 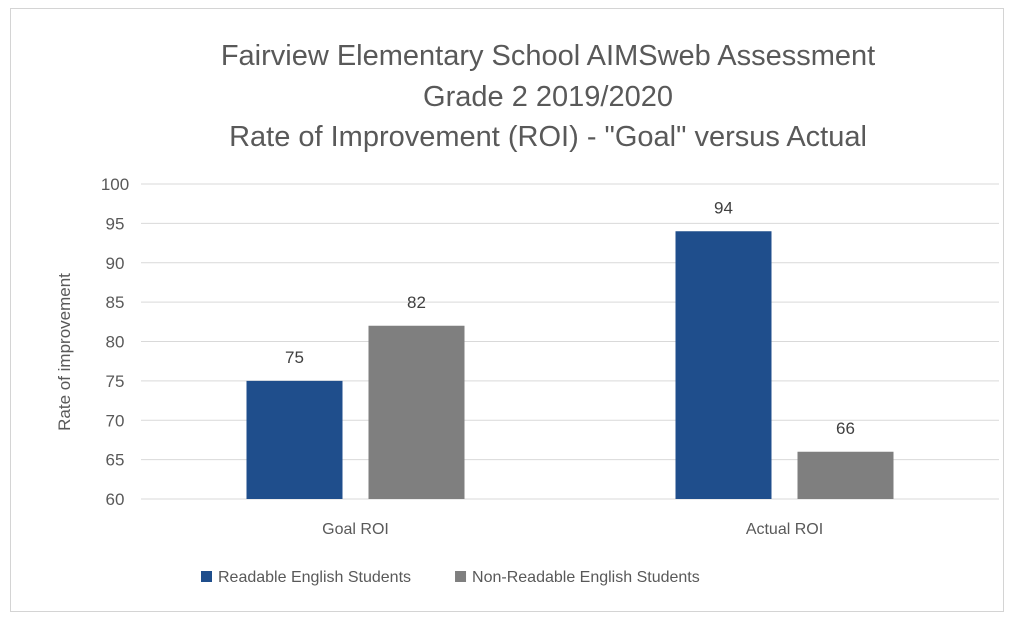 What do you see at coordinates (64, 352) in the screenshot?
I see `y-axis-title: Rate of improvement` at bounding box center [64, 352].